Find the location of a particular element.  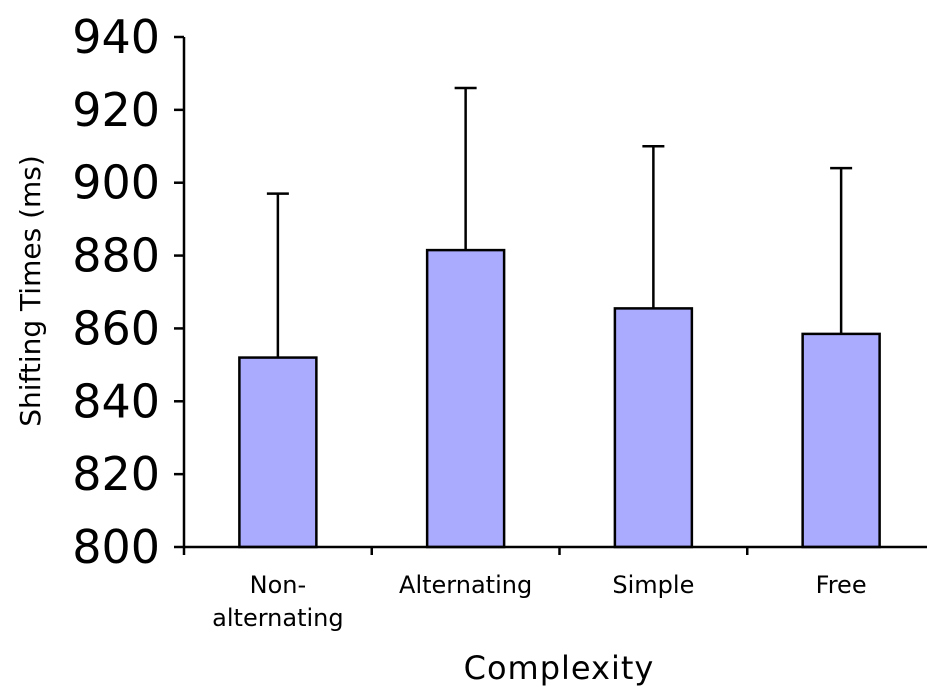

y-tick-label: 820 is located at coordinates (116, 474).